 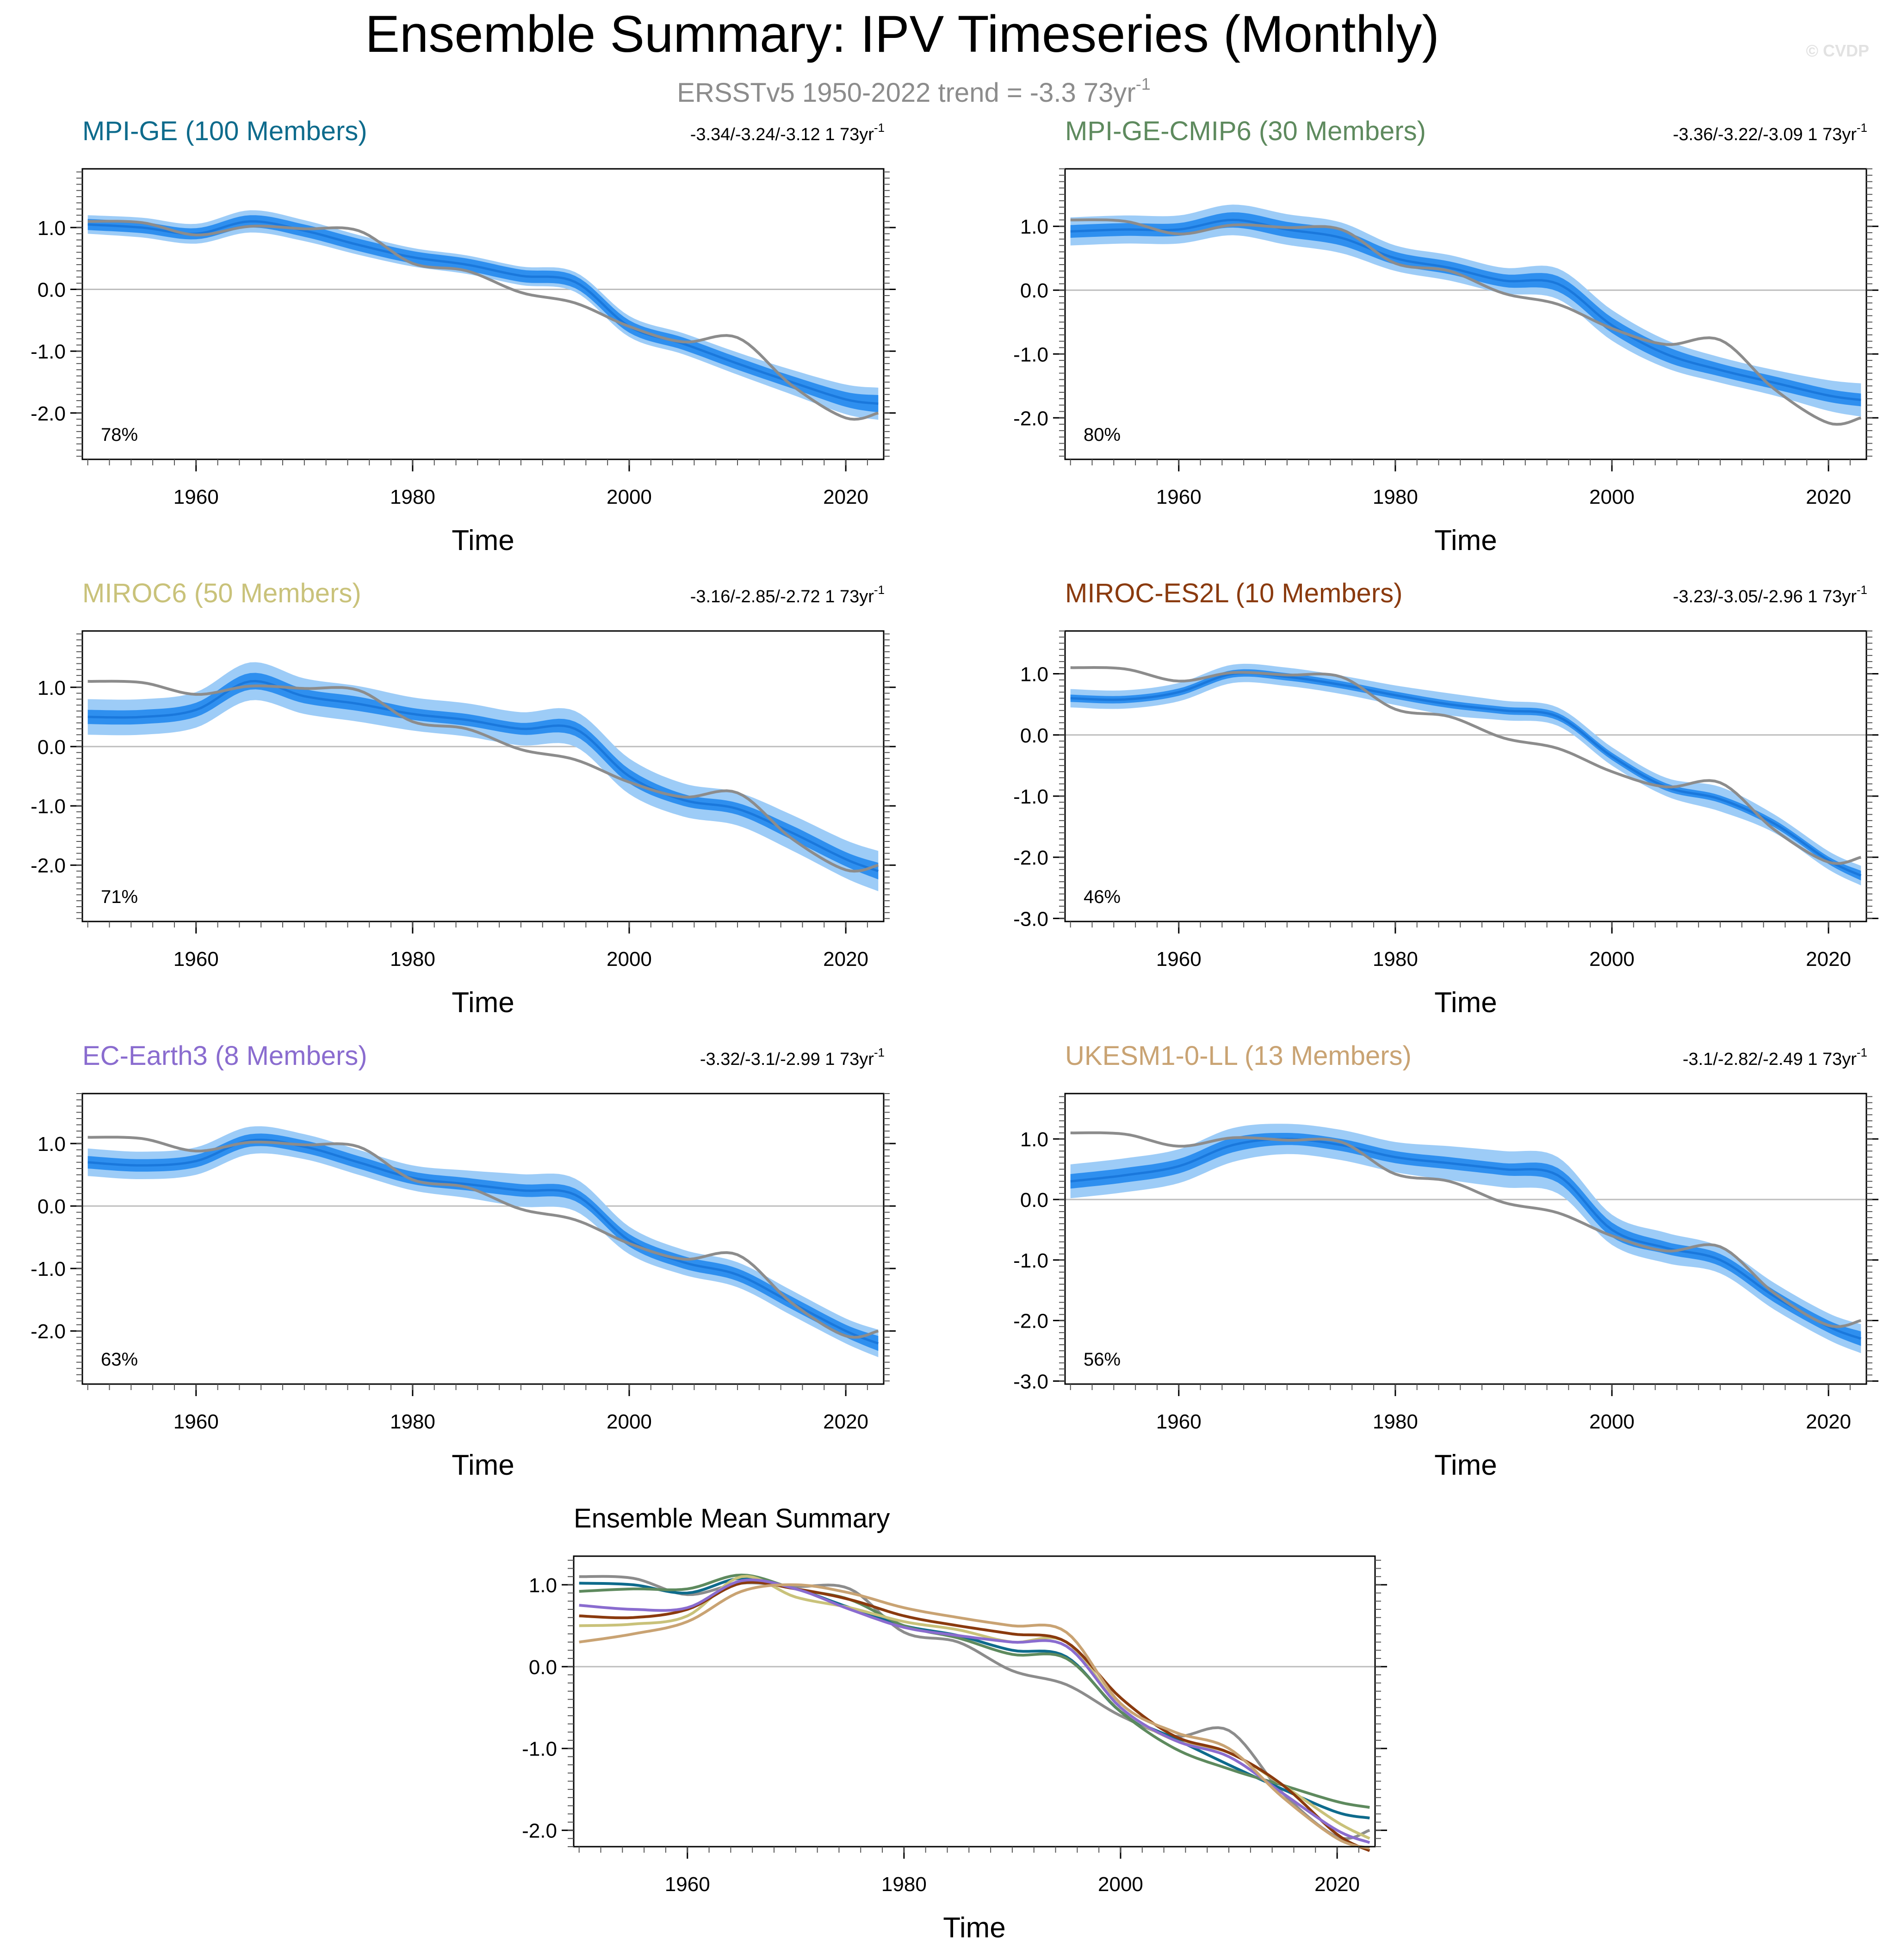 What do you see at coordinates (975, 1691) in the screenshot?
I see `series-line-mpi-ge-cmip6` at bounding box center [975, 1691].